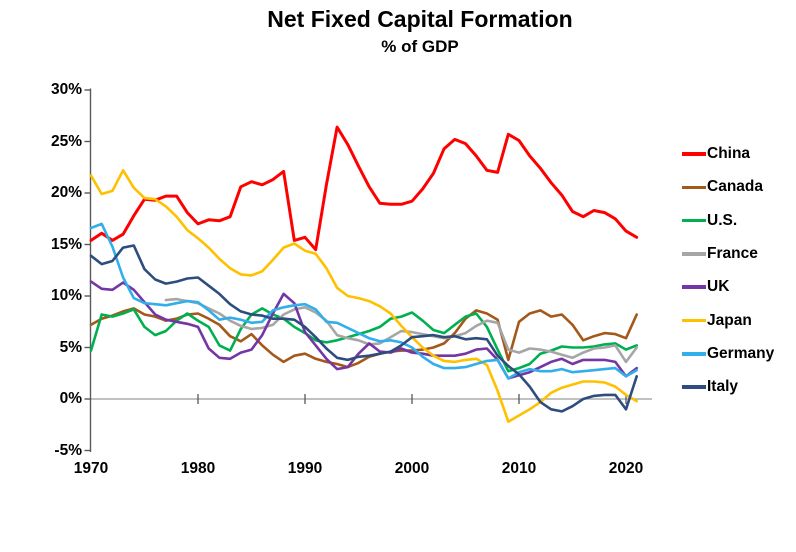 This screenshot has height=552, width=796. I want to click on legend-item-china: China, so click(716, 154).